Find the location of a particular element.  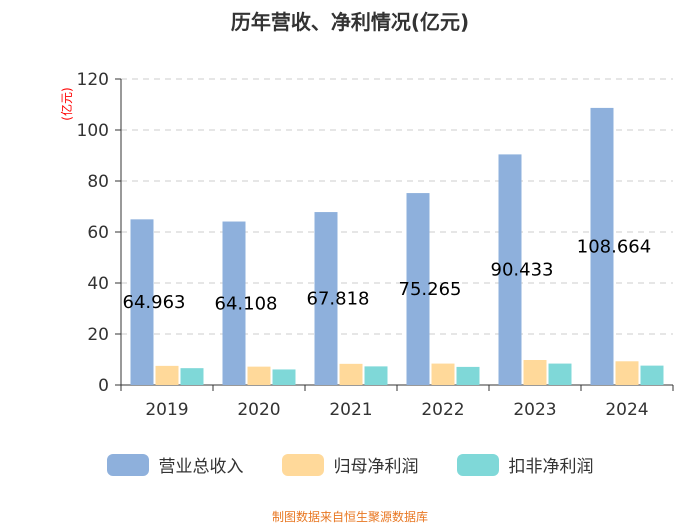

x-tick-label: 2019 is located at coordinates (166, 410).